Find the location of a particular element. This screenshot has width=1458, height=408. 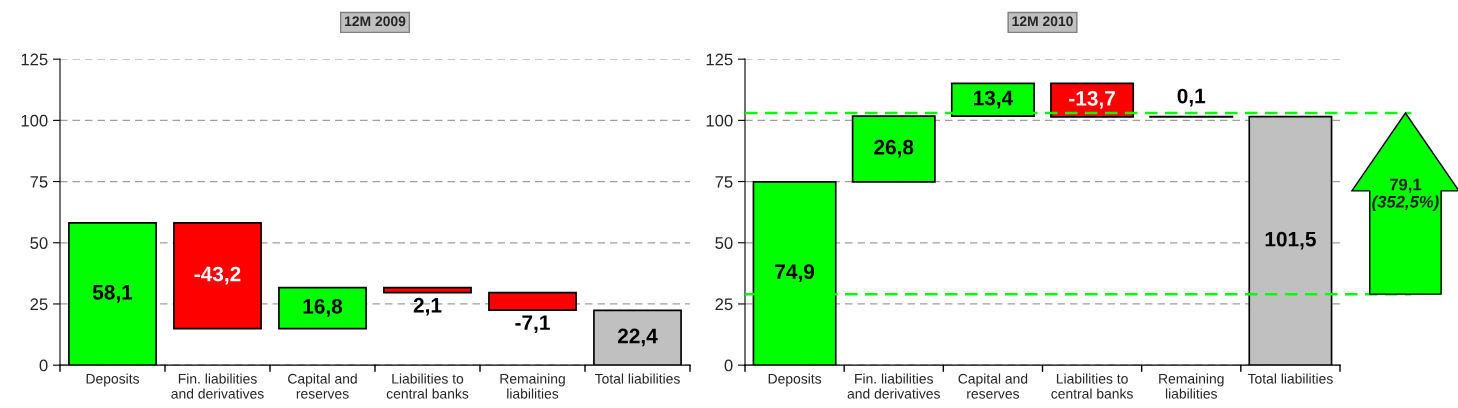

data-label: 58,1 is located at coordinates (112, 293).